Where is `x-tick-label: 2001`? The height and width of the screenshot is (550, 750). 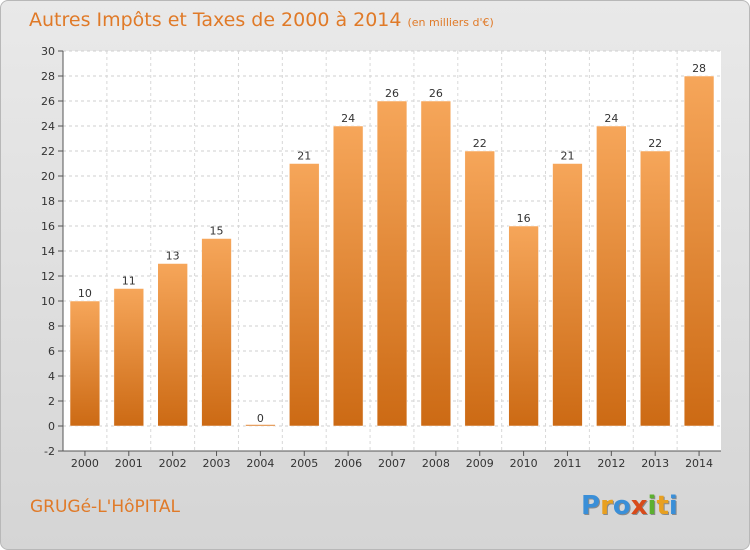
x-tick-label: 2001 is located at coordinates (129, 463).